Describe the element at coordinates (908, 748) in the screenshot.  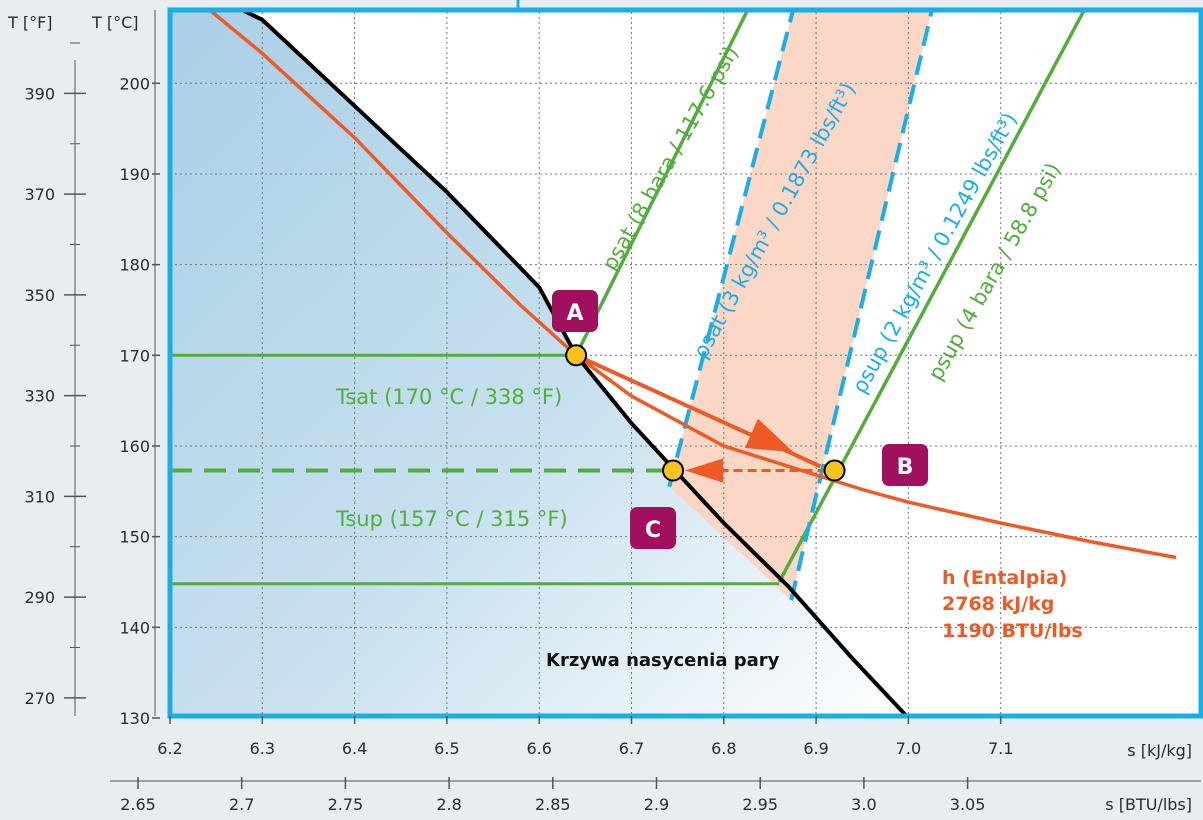
I see `kj-tick-label: 7.0` at that location.